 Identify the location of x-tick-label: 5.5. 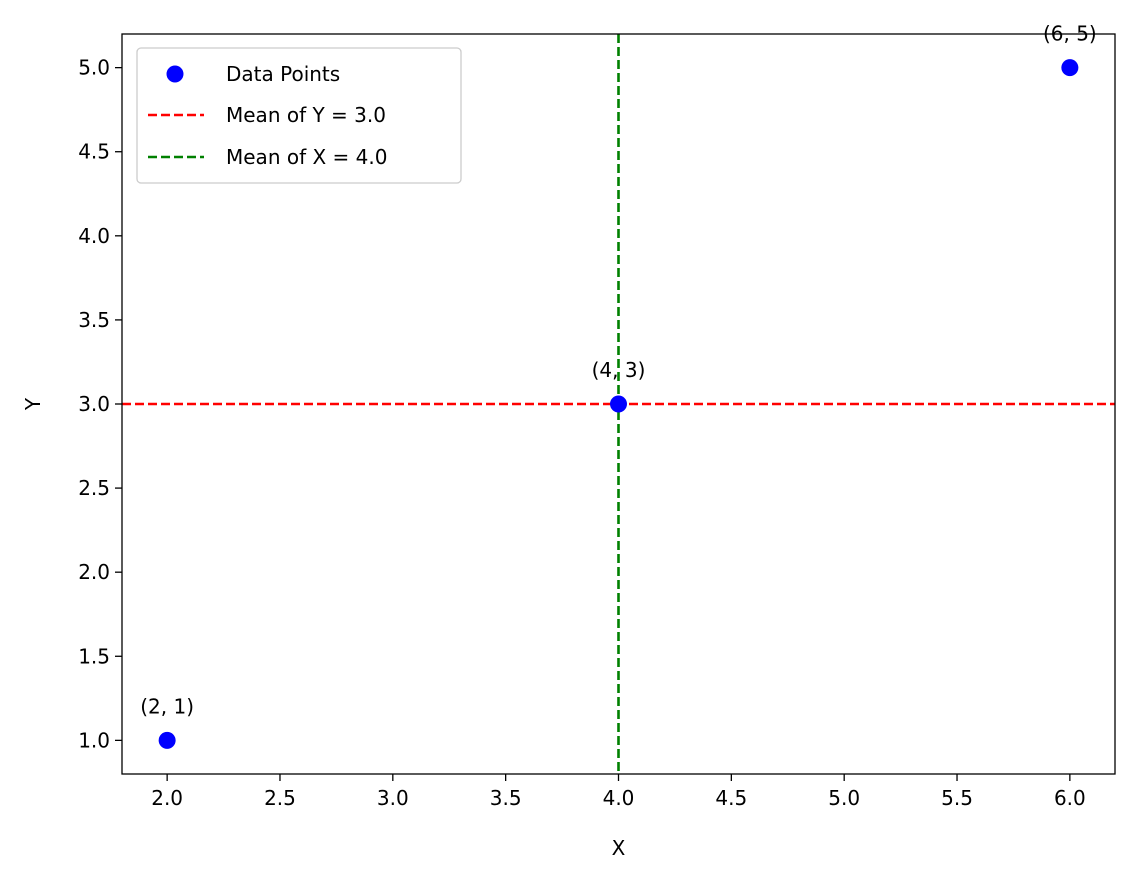
(957, 798).